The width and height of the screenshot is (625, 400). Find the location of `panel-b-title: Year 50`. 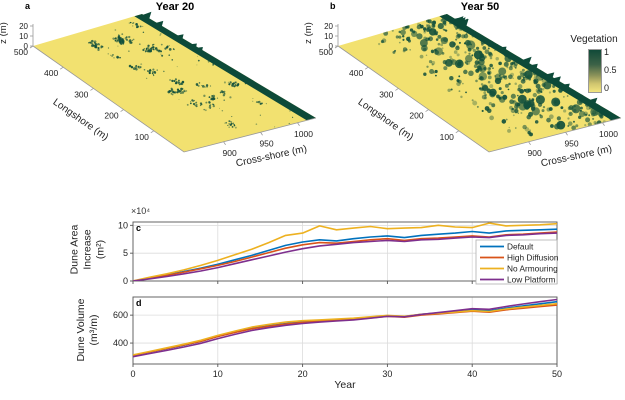

panel-b-title: Year 50 is located at coordinates (480, 7).